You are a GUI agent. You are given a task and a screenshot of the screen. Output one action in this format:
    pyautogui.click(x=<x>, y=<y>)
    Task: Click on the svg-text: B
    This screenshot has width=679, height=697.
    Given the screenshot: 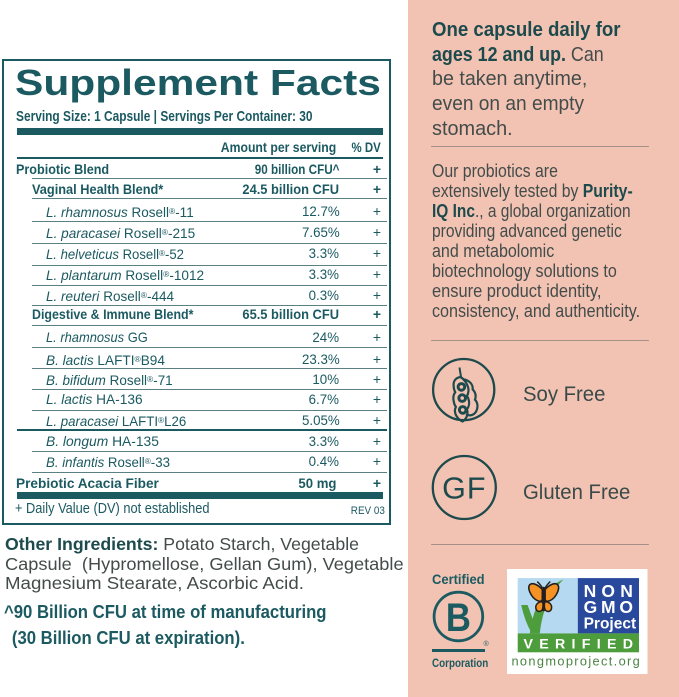 What is the action you would take?
    pyautogui.click(x=458, y=618)
    